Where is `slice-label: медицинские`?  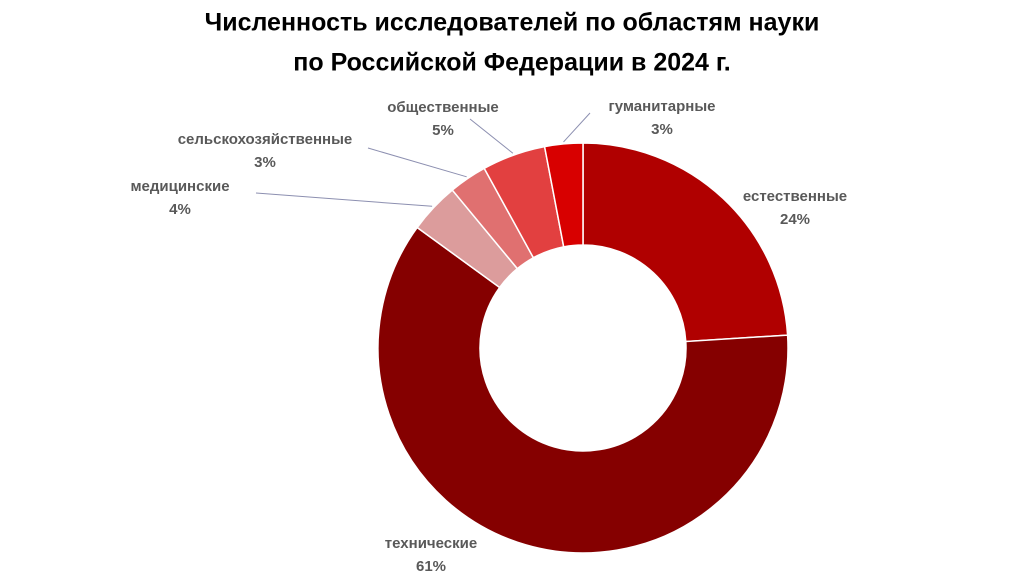 slice-label: медицинские is located at coordinates (179, 186).